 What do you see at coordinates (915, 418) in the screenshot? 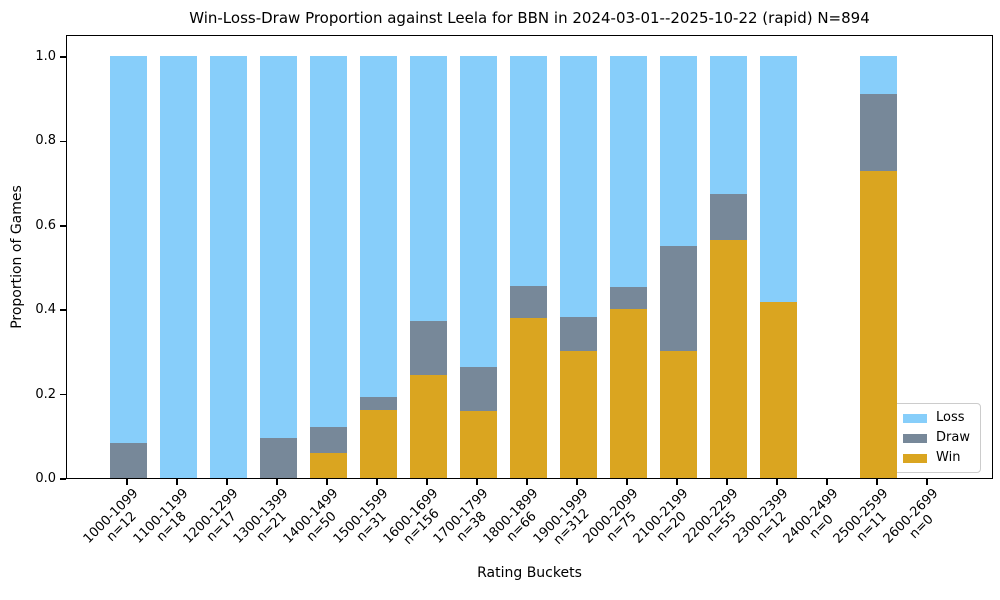
I see `legend-swatch-loss-icon` at bounding box center [915, 418].